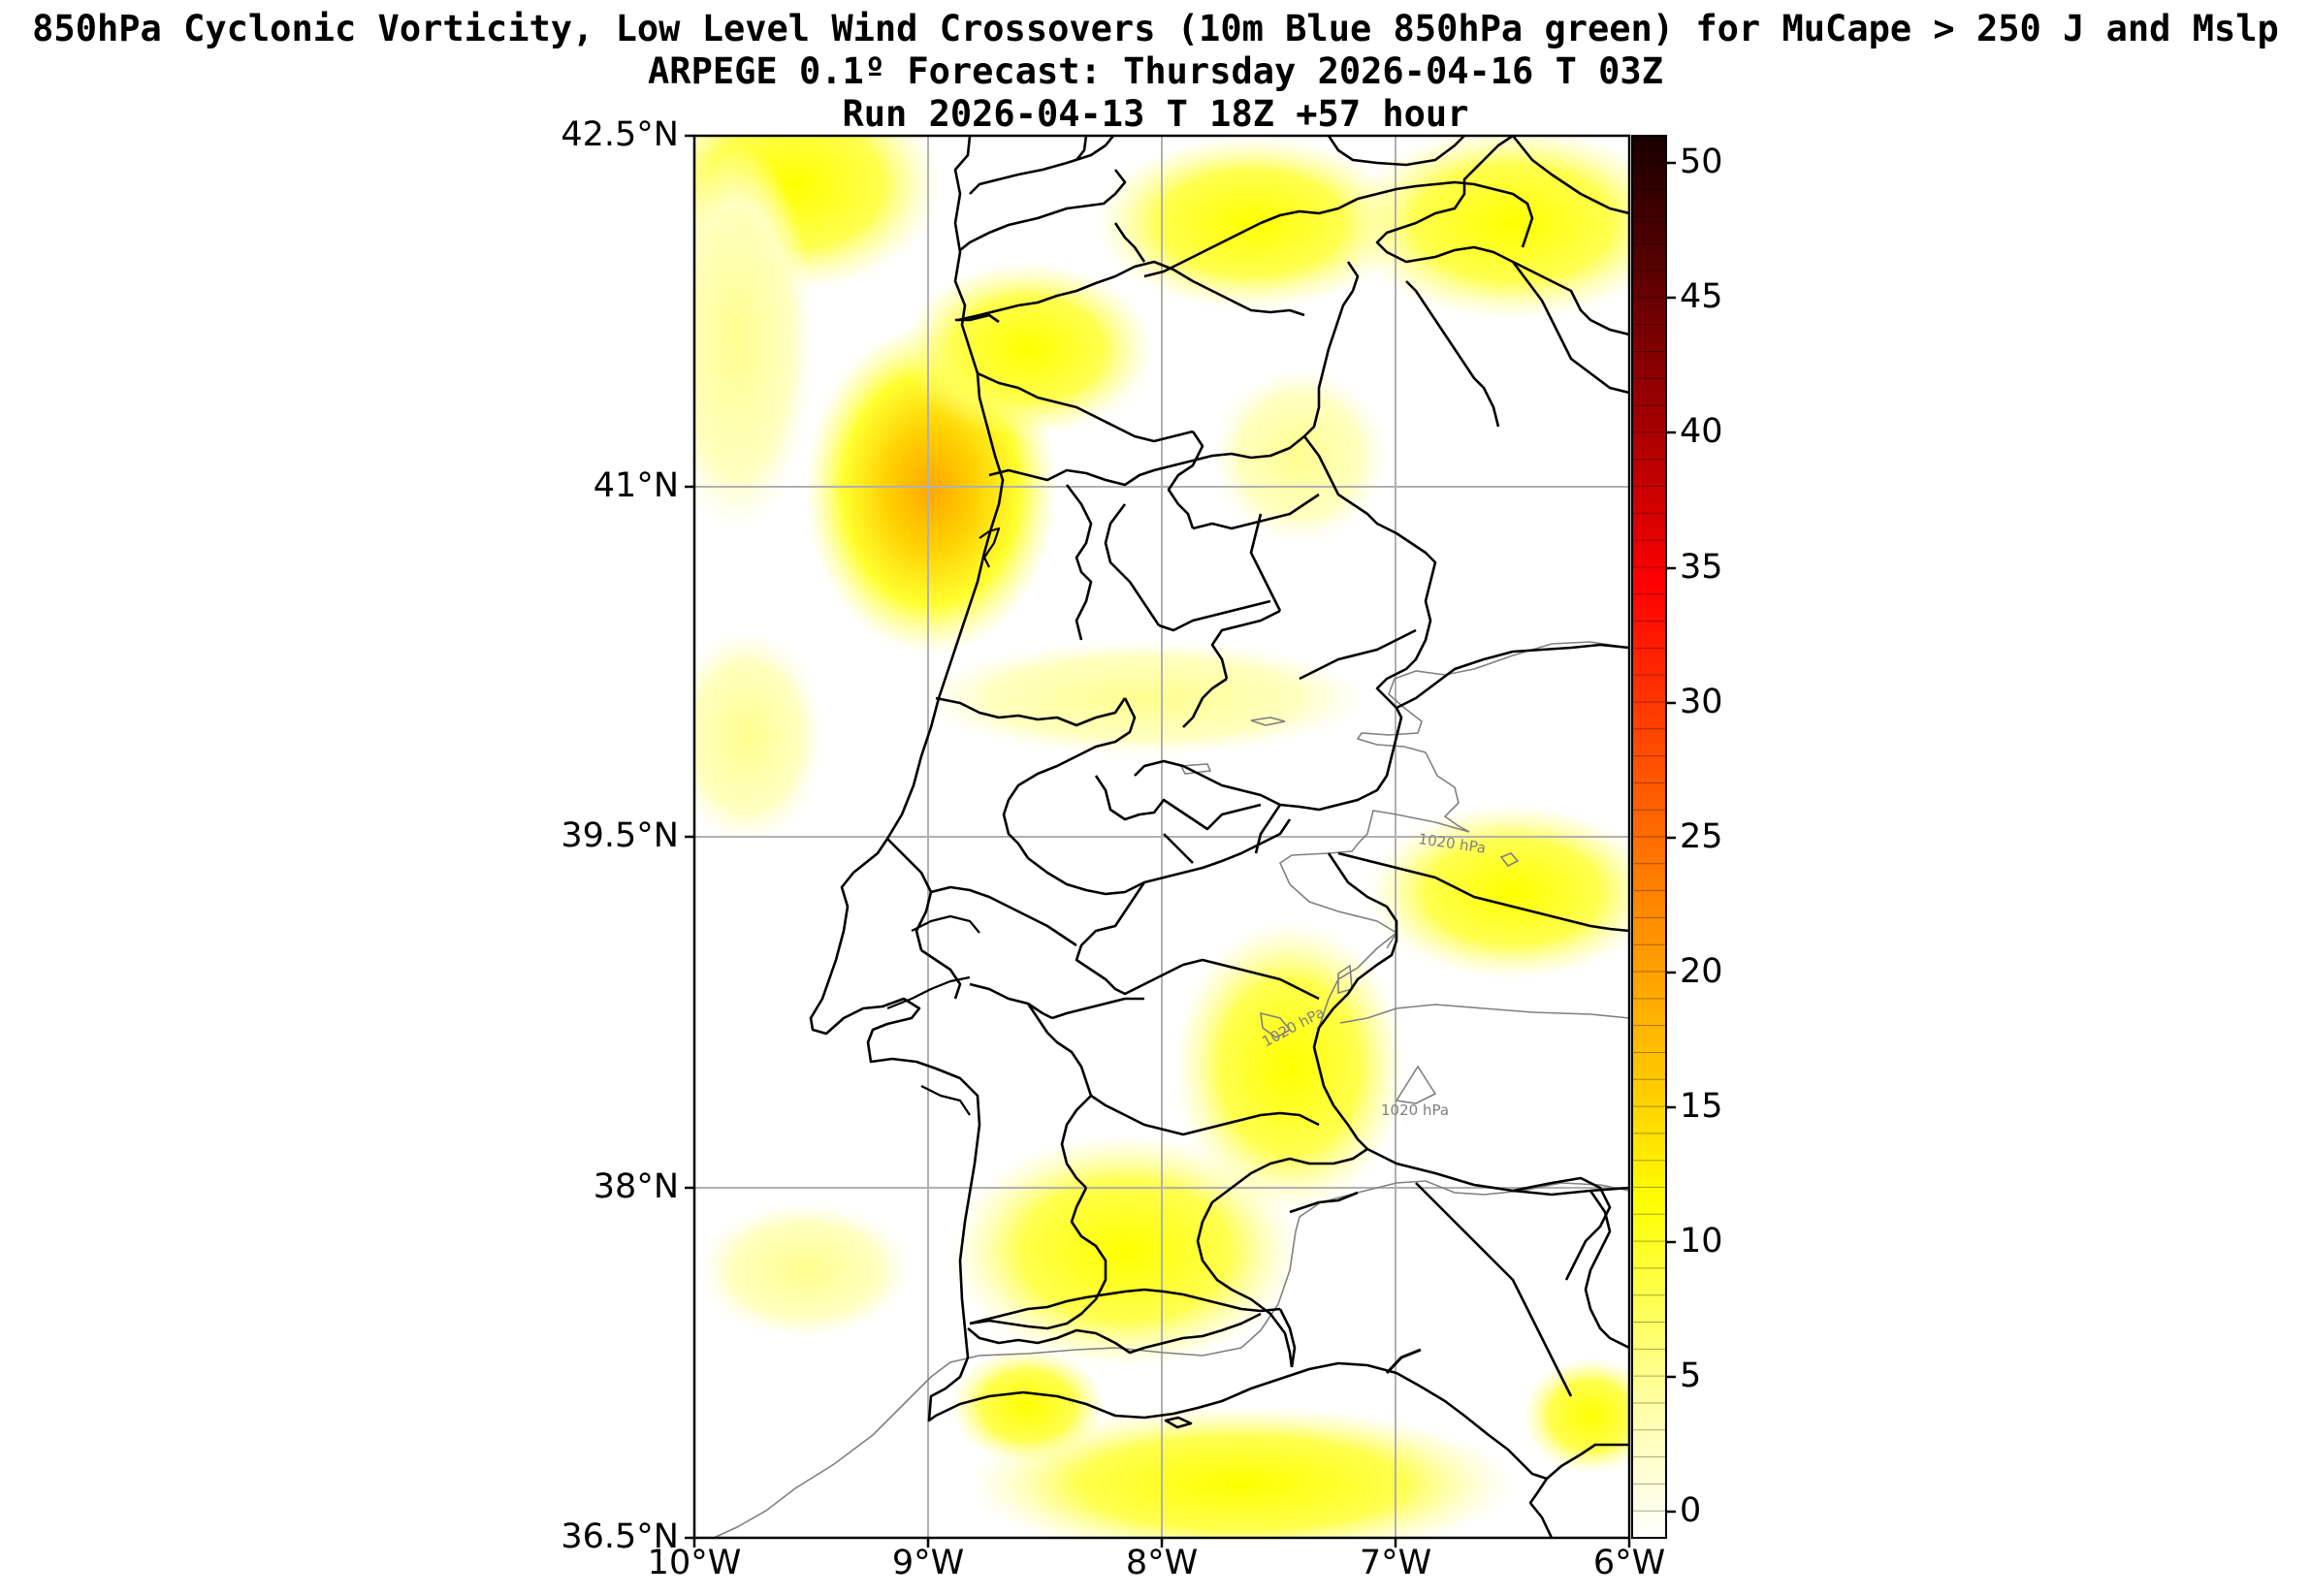 The width and height of the screenshot is (2311, 1596). Describe the element at coordinates (1702, 431) in the screenshot. I see `colorbar-tick-40: 40` at that location.